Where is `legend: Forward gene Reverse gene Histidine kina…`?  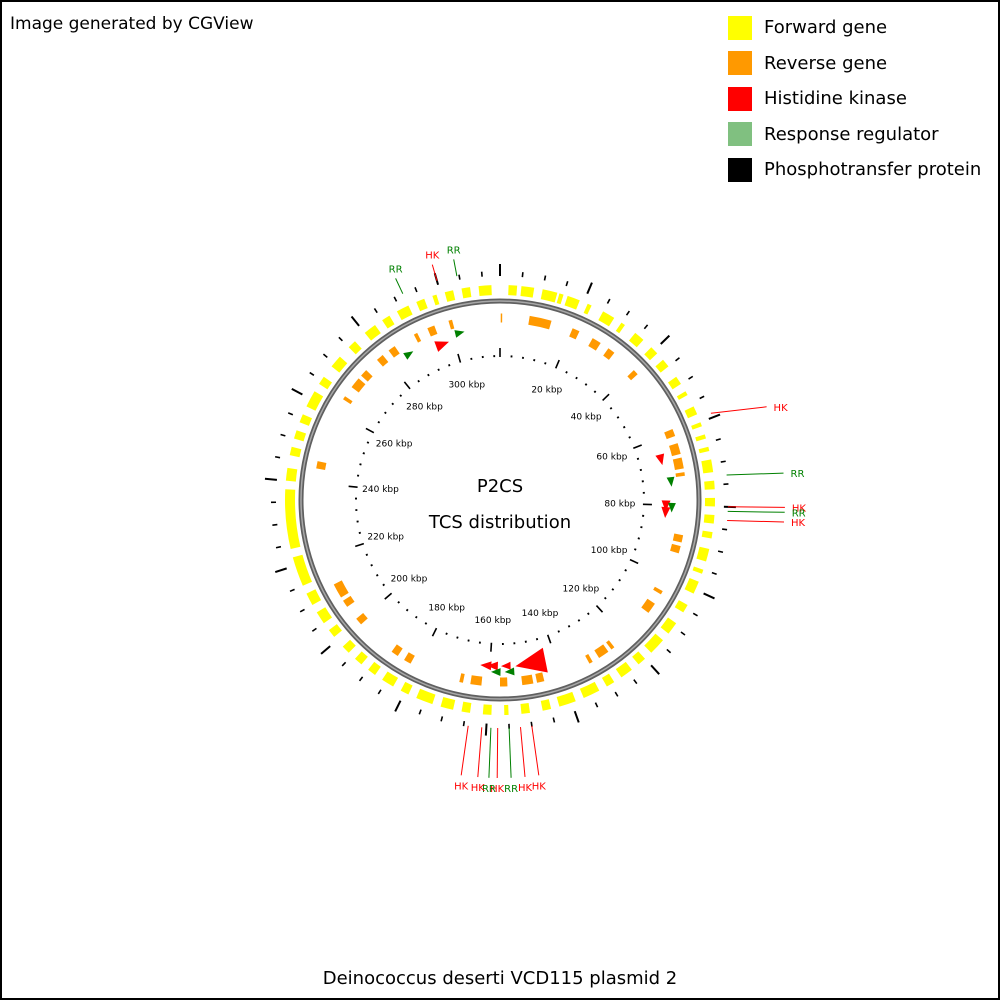
legend: Forward gene Reverse gene Histidine kina… is located at coordinates (854, 99).